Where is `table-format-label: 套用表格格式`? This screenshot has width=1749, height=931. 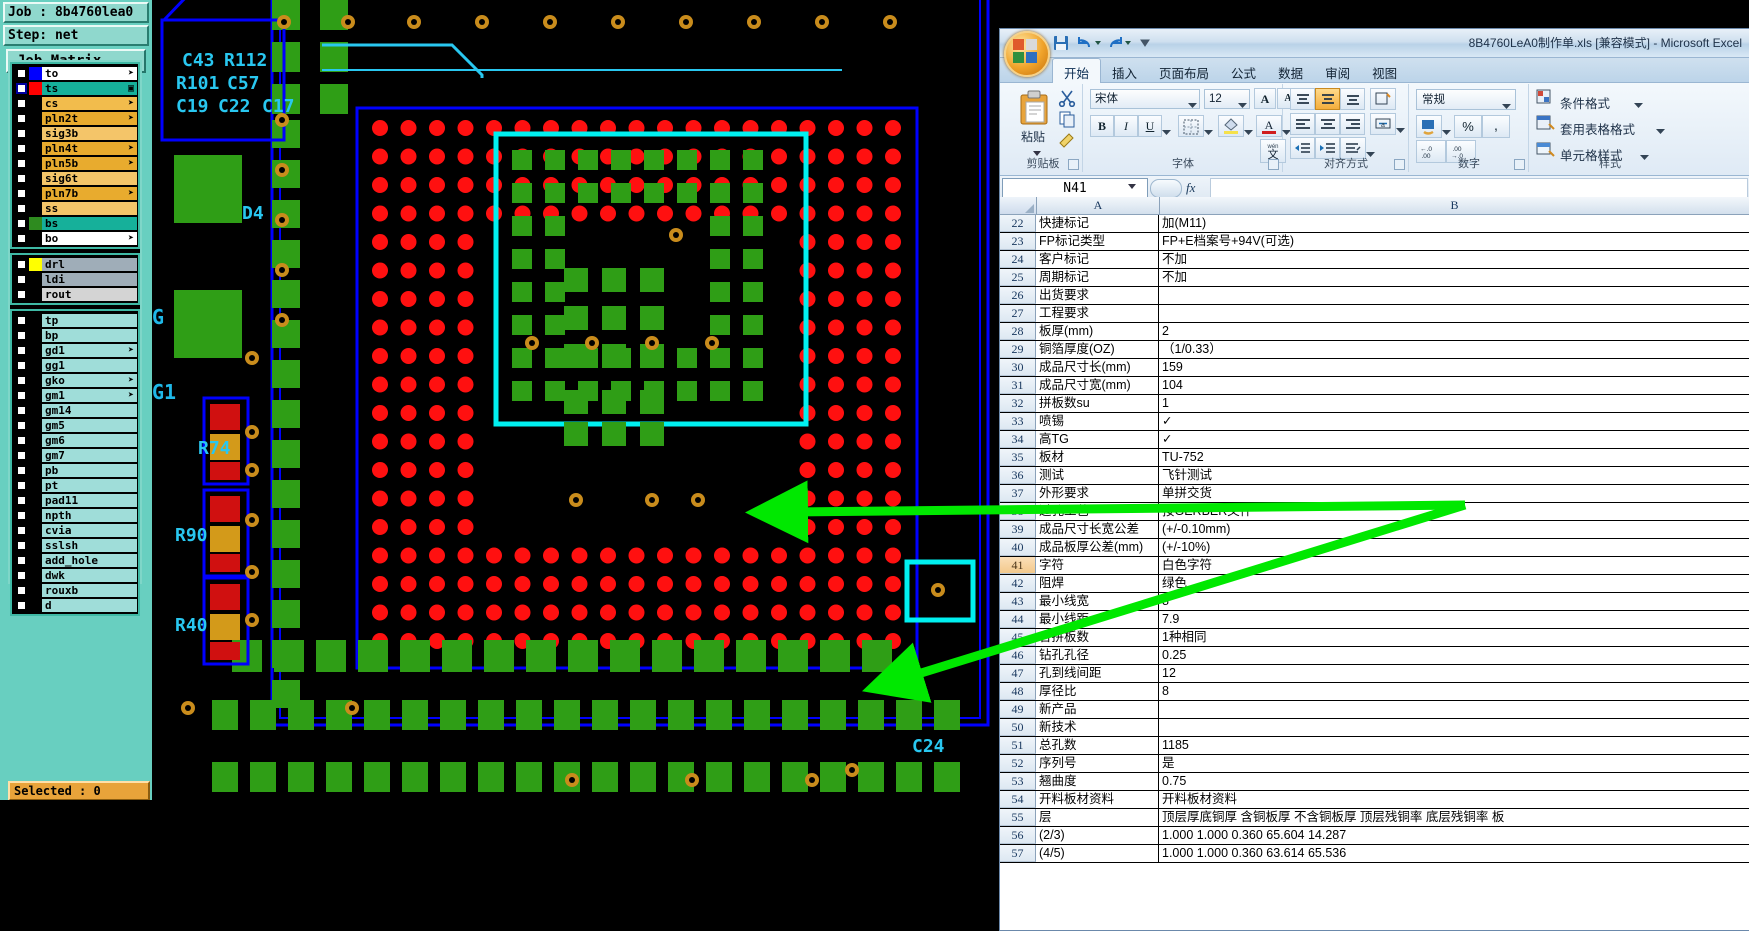
table-format-label: 套用表格格式 is located at coordinates (1598, 130).